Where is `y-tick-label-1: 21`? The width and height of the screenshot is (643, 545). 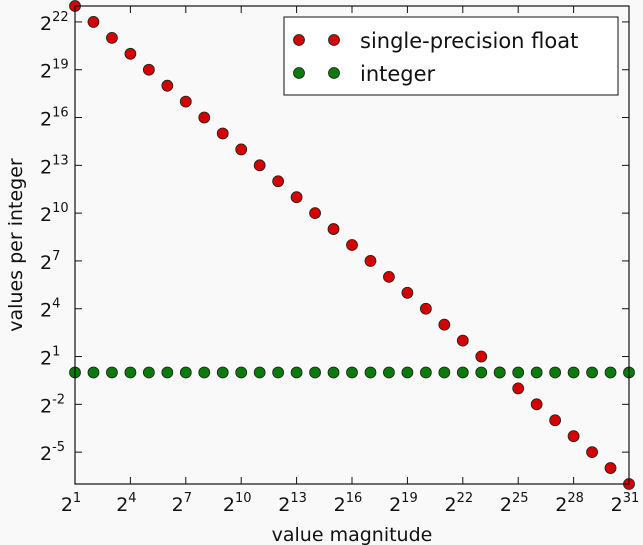
y-tick-label-1: 21 is located at coordinates (50, 357).